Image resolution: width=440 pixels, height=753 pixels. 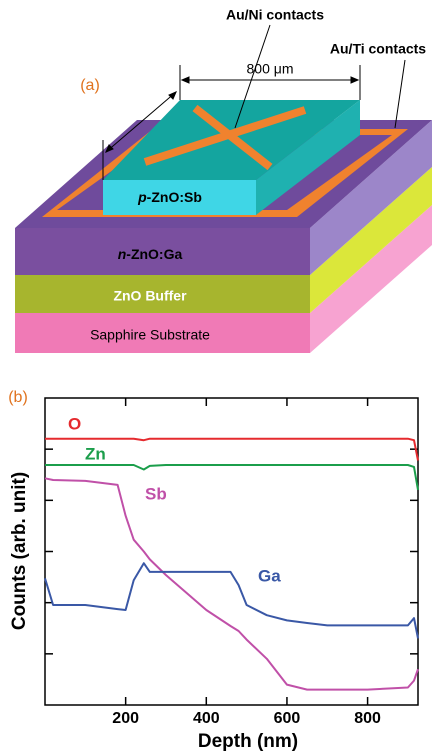 I want to click on substrate-side, so click(x=371, y=279).